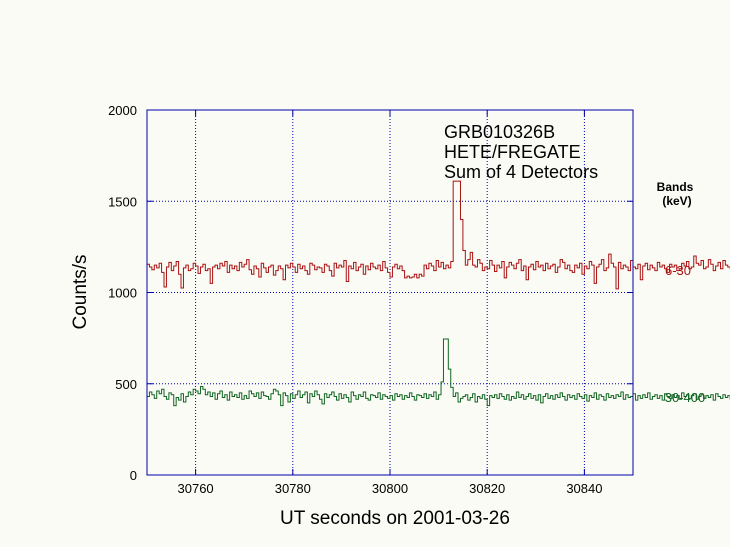 This screenshot has width=730, height=547. What do you see at coordinates (122, 293) in the screenshot?
I see `y-tick-label: 1000` at bounding box center [122, 293].